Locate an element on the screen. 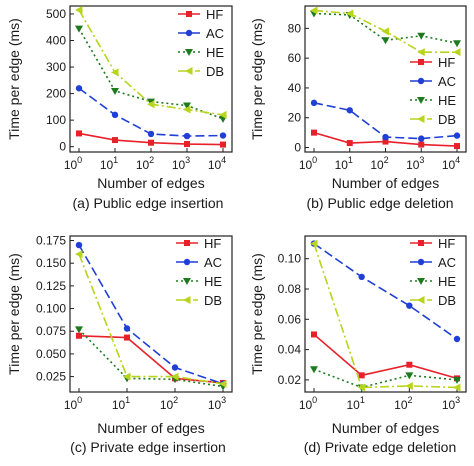  x-tick-label: 10¹ is located at coordinates (344, 163).